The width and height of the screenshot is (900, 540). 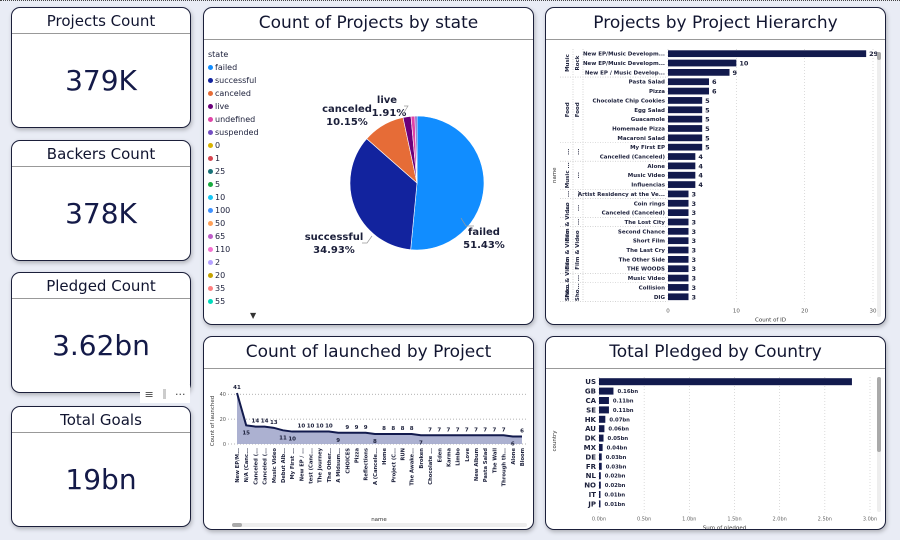 What do you see at coordinates (403, 429) in the screenshot?
I see `data-label: 8` at bounding box center [403, 429].